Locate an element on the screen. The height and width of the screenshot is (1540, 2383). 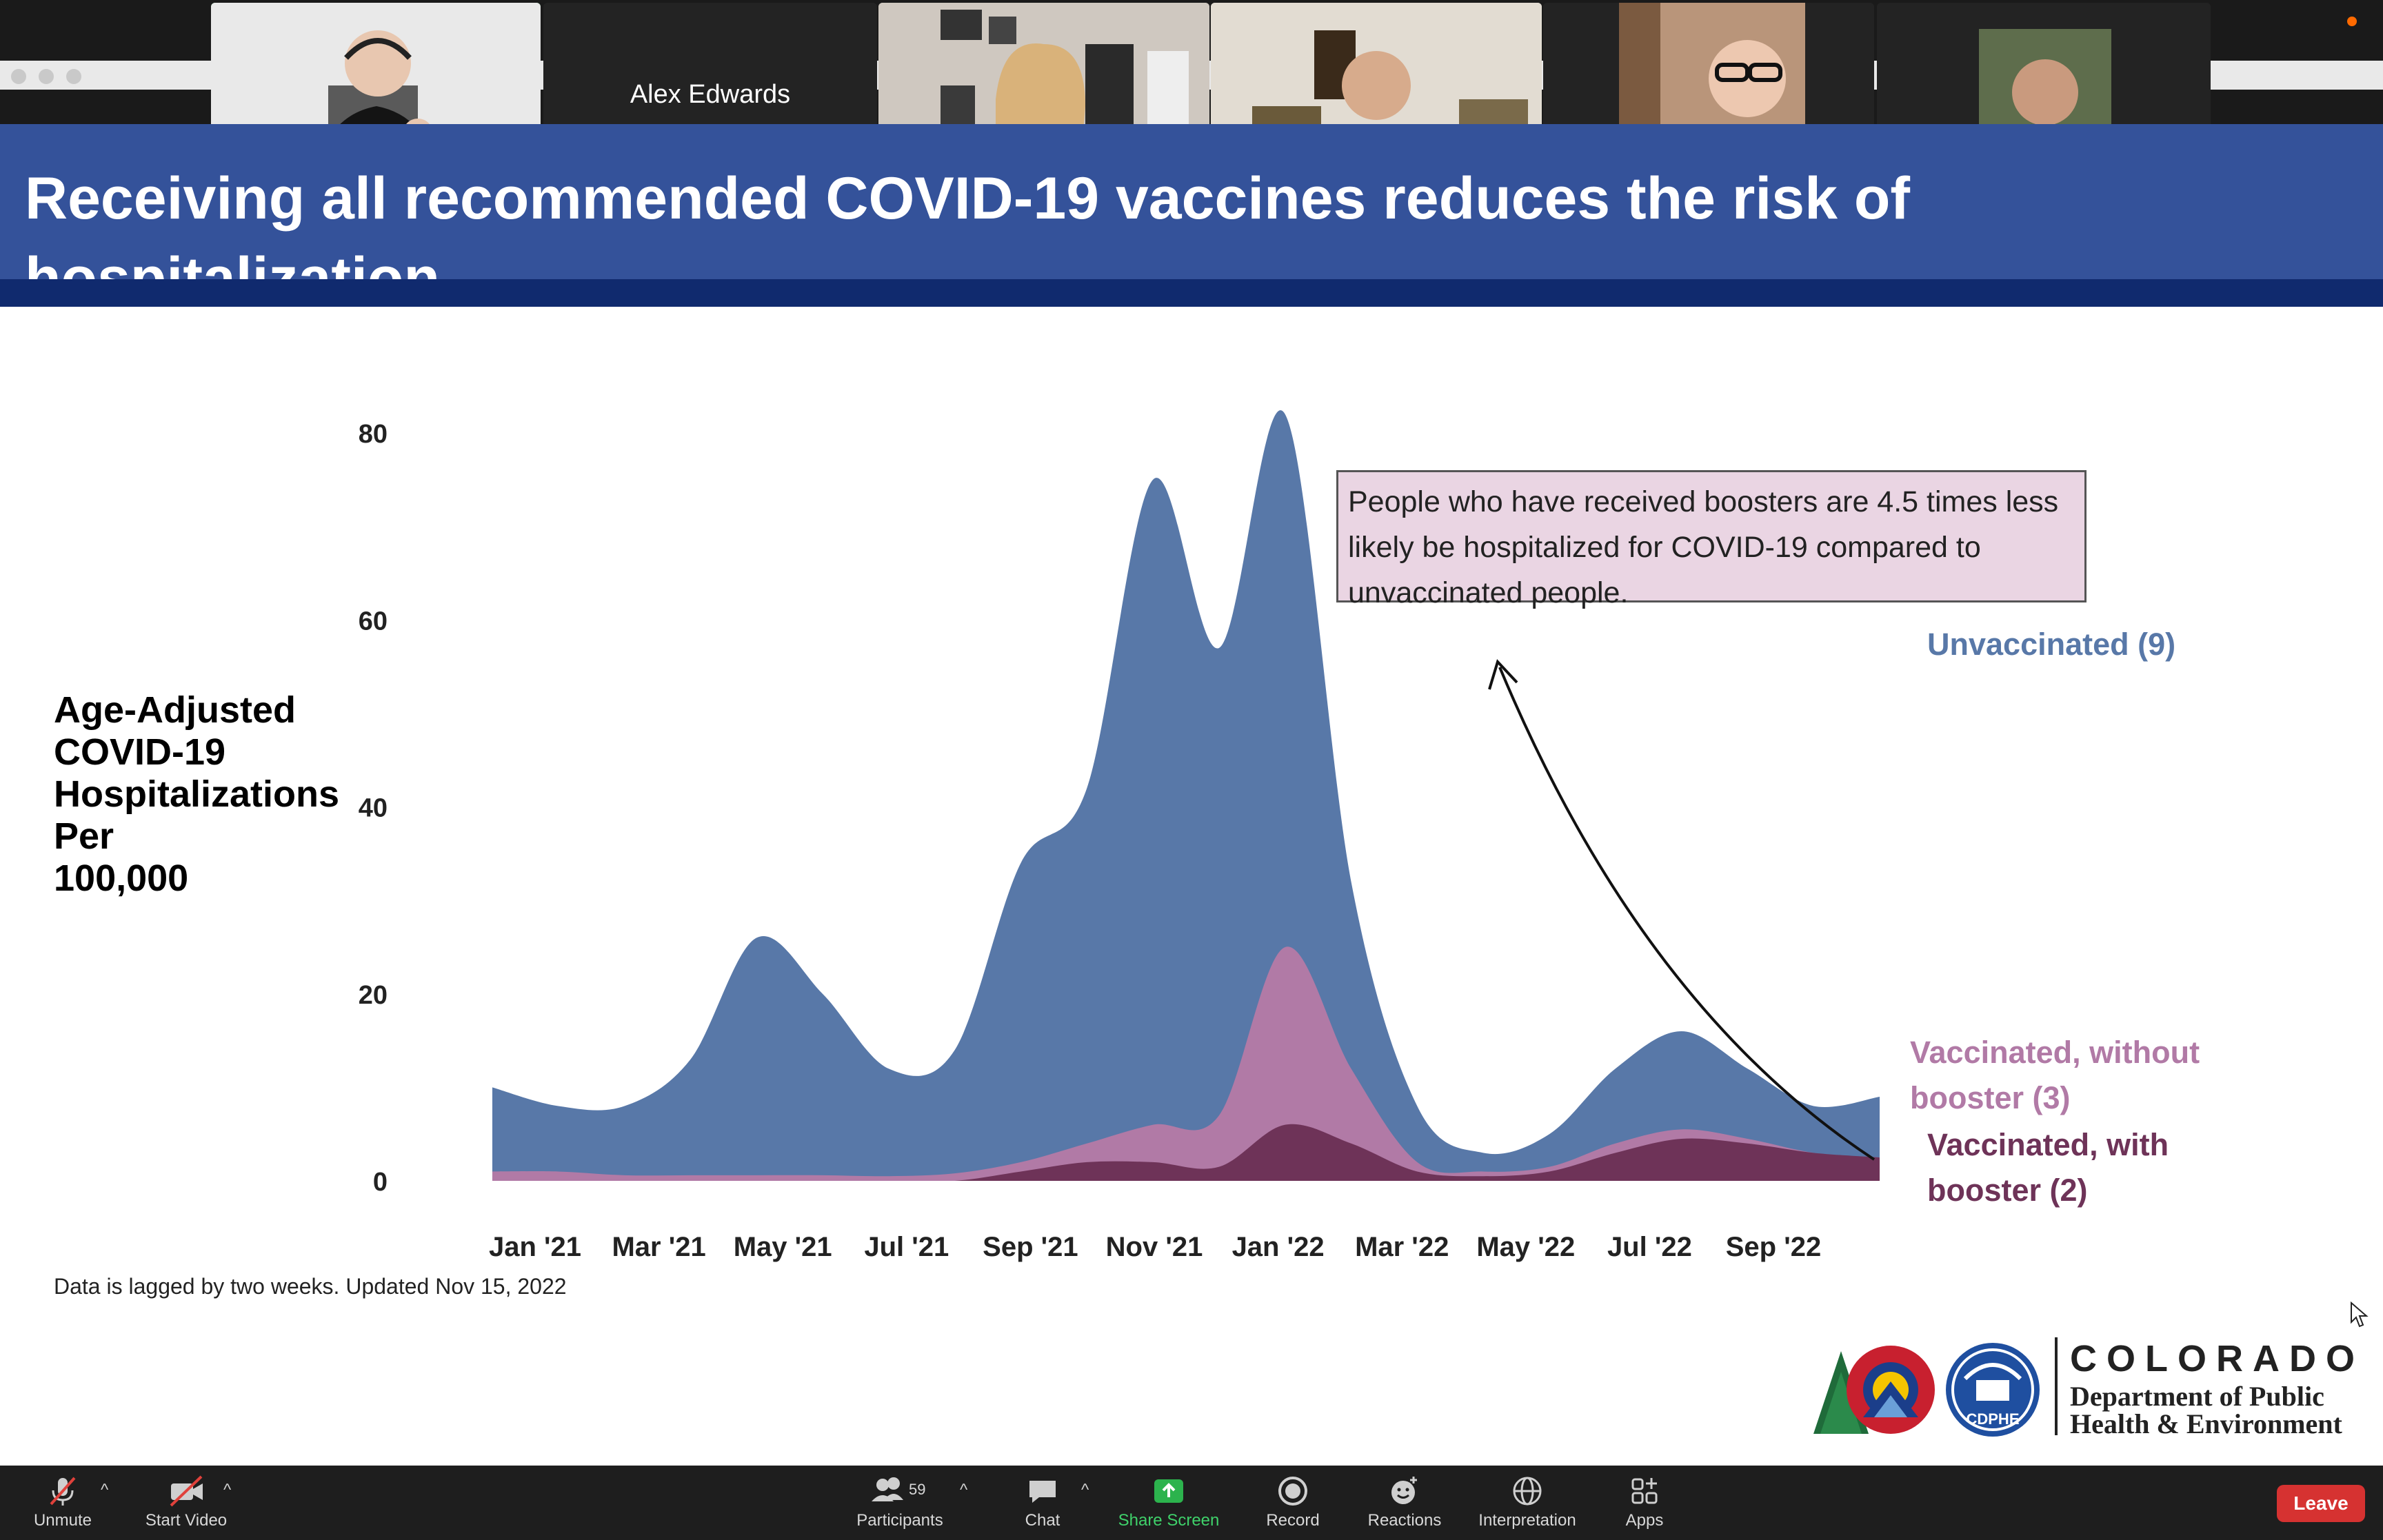
unmute-label: Unmute is located at coordinates (62, 1520).